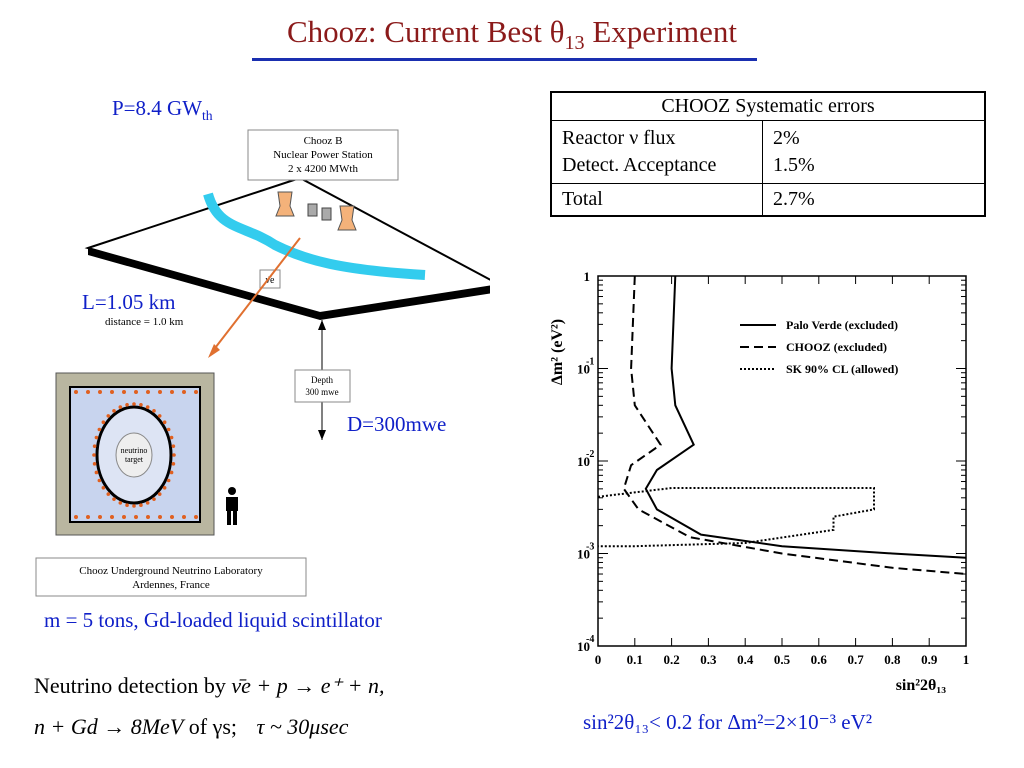  Describe the element at coordinates (855, 659) in the screenshot. I see `x-tick-label: 0.7` at that location.